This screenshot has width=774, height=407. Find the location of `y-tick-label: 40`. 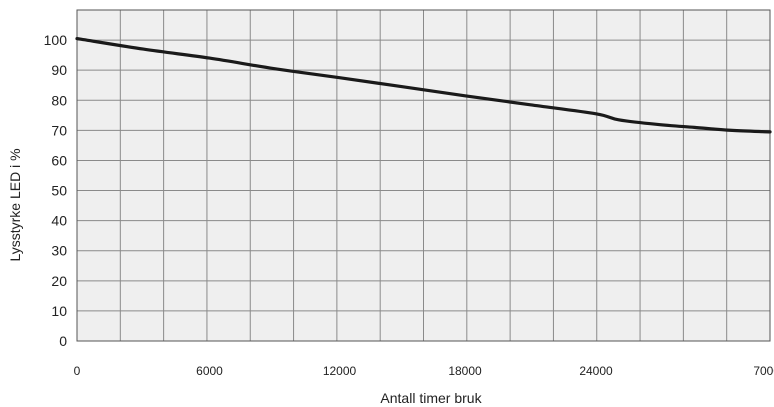

y-tick-label: 40 is located at coordinates (59, 221).